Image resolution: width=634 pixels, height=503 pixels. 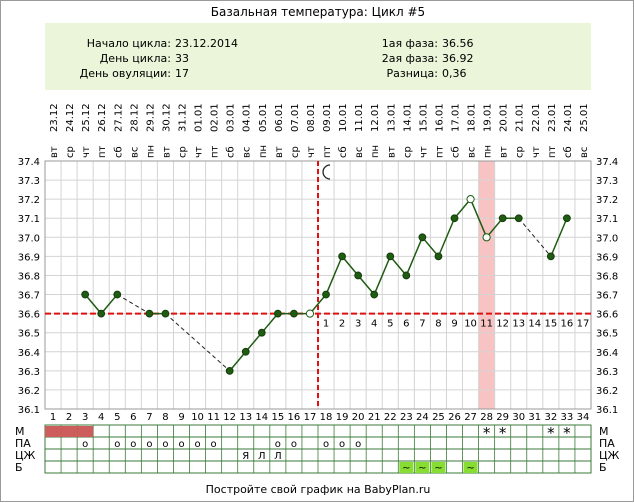 I want to click on x-tick-label: 22, so click(x=390, y=417).